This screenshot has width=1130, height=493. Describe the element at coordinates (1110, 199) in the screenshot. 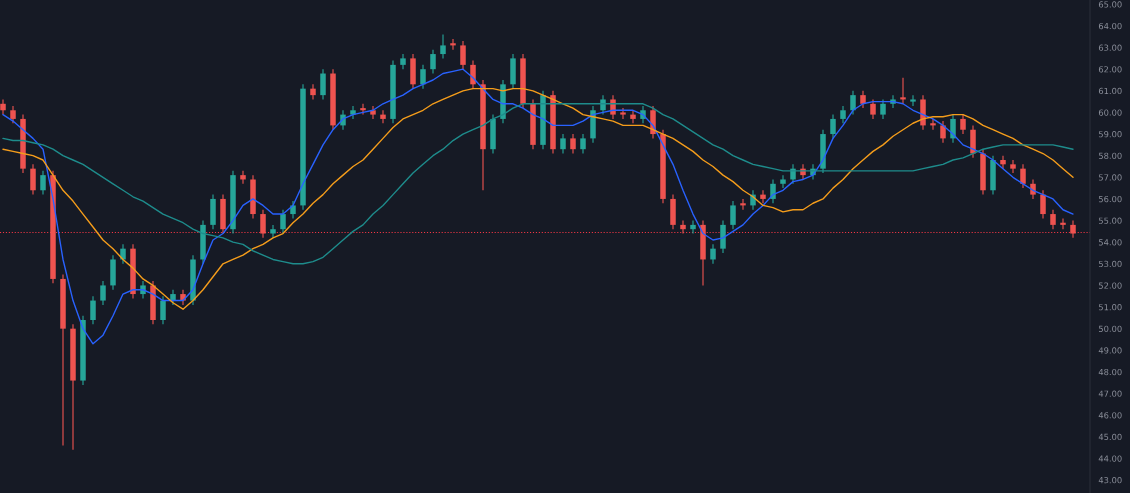

I see `y-tick-label: 56.00` at that location.